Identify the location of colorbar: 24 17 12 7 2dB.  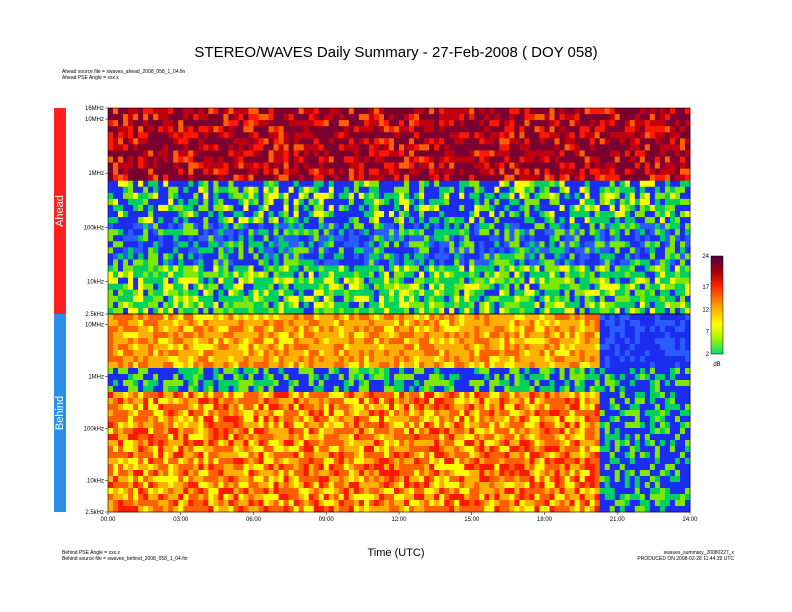
(713, 311).